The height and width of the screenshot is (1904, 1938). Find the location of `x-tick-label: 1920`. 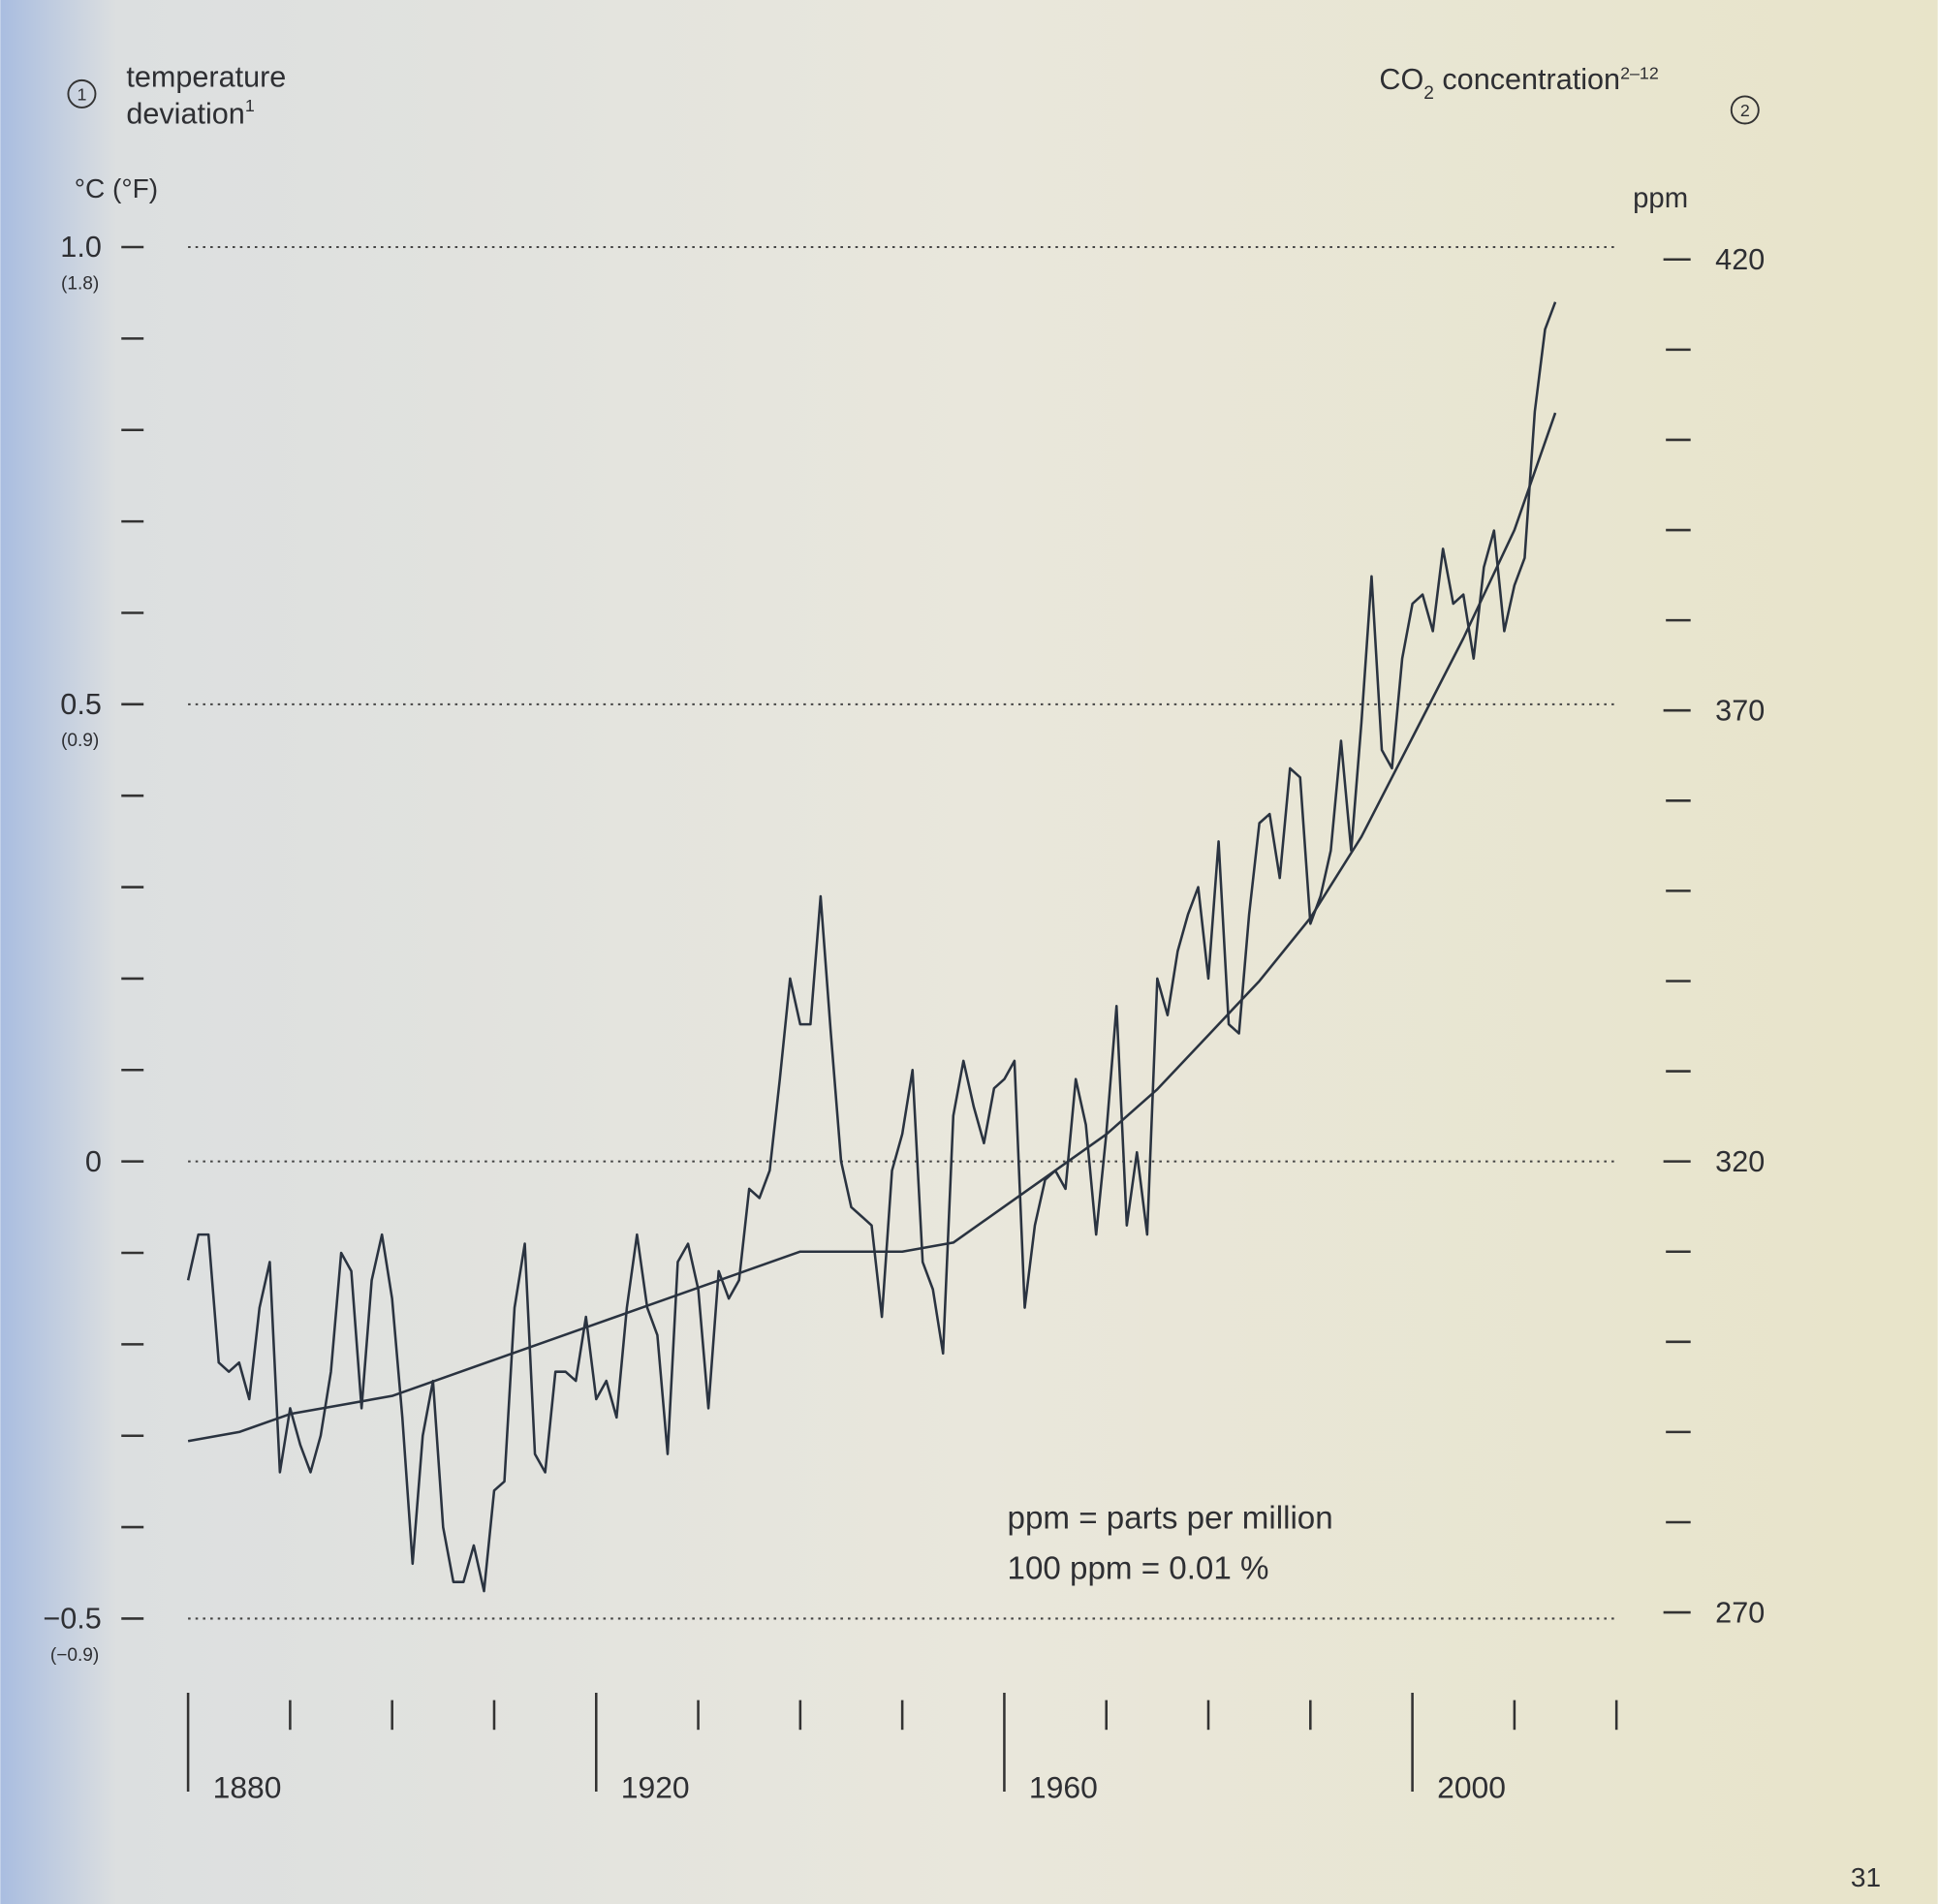

x-tick-label: 1920 is located at coordinates (655, 1787).